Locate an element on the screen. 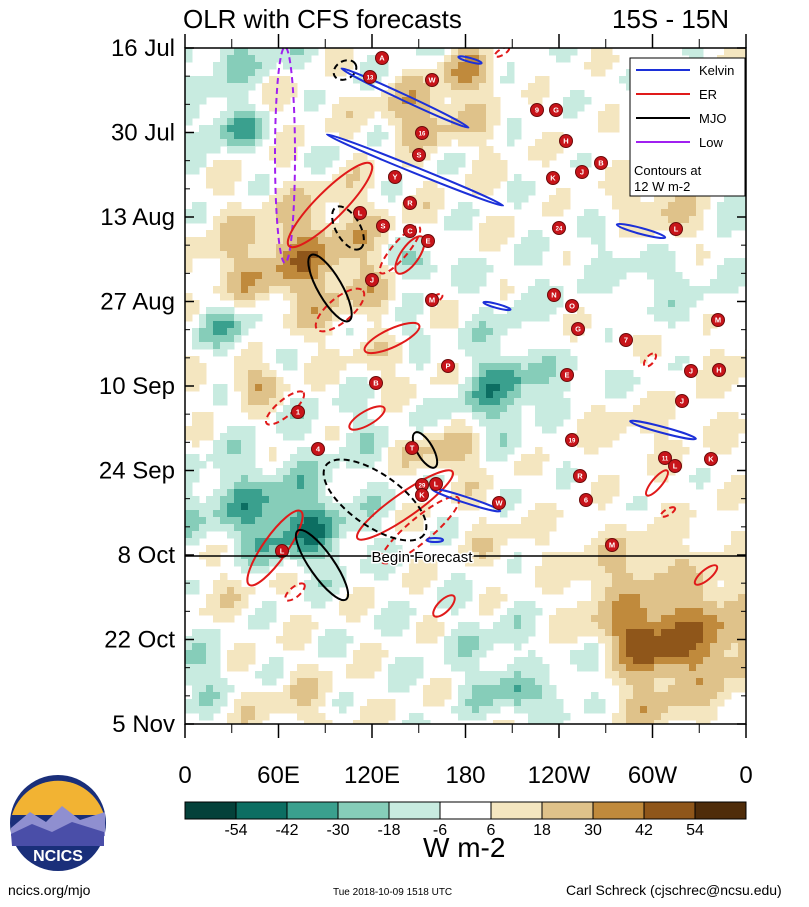  storm-marker: J is located at coordinates (582, 172).